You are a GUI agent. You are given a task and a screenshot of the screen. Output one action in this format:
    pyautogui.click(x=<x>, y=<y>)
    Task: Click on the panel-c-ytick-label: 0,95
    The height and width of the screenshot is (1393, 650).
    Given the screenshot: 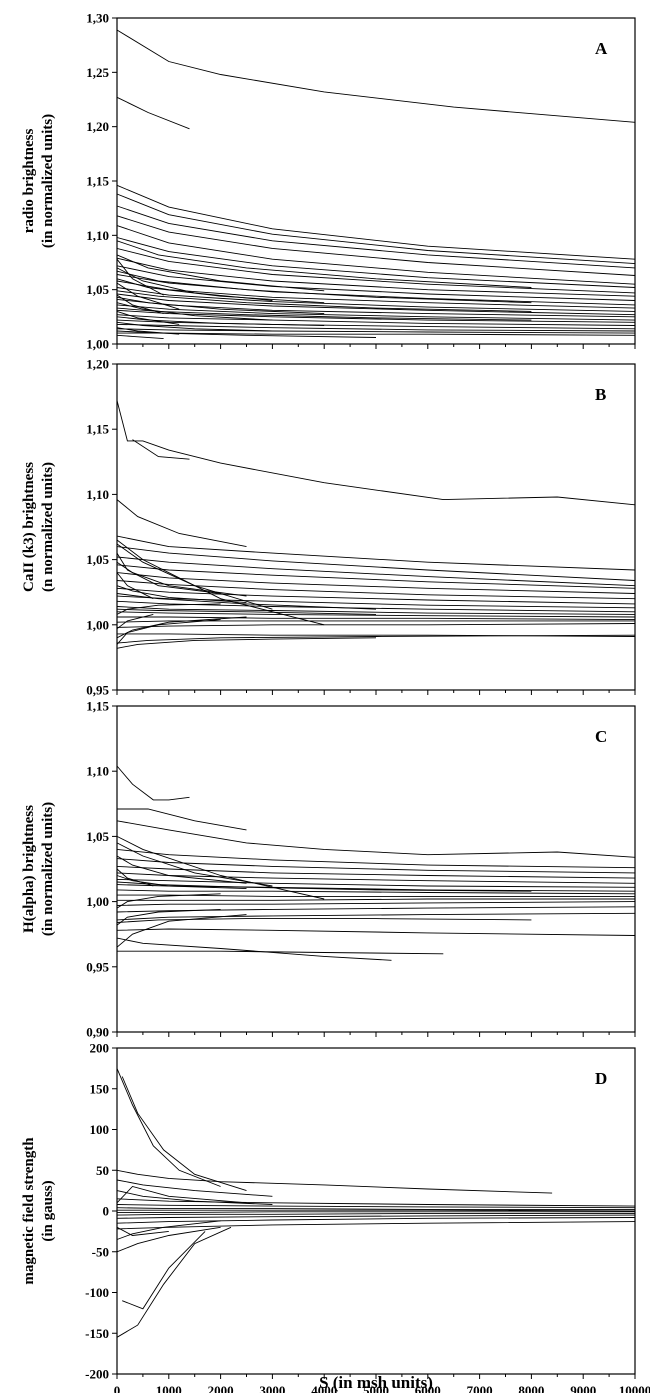 What is the action you would take?
    pyautogui.click(x=97, y=966)
    